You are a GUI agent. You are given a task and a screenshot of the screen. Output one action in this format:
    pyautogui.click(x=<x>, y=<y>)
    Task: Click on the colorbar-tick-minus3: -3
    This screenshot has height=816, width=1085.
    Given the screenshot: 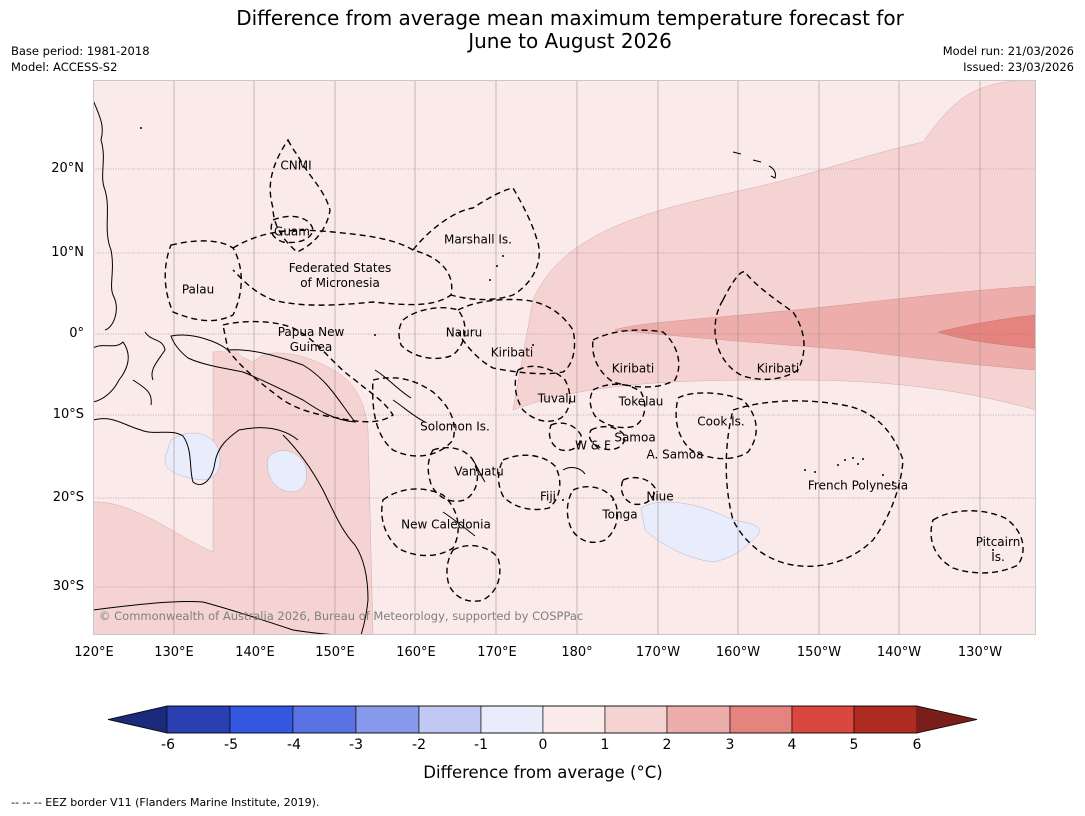 What is the action you would take?
    pyautogui.click(x=356, y=745)
    